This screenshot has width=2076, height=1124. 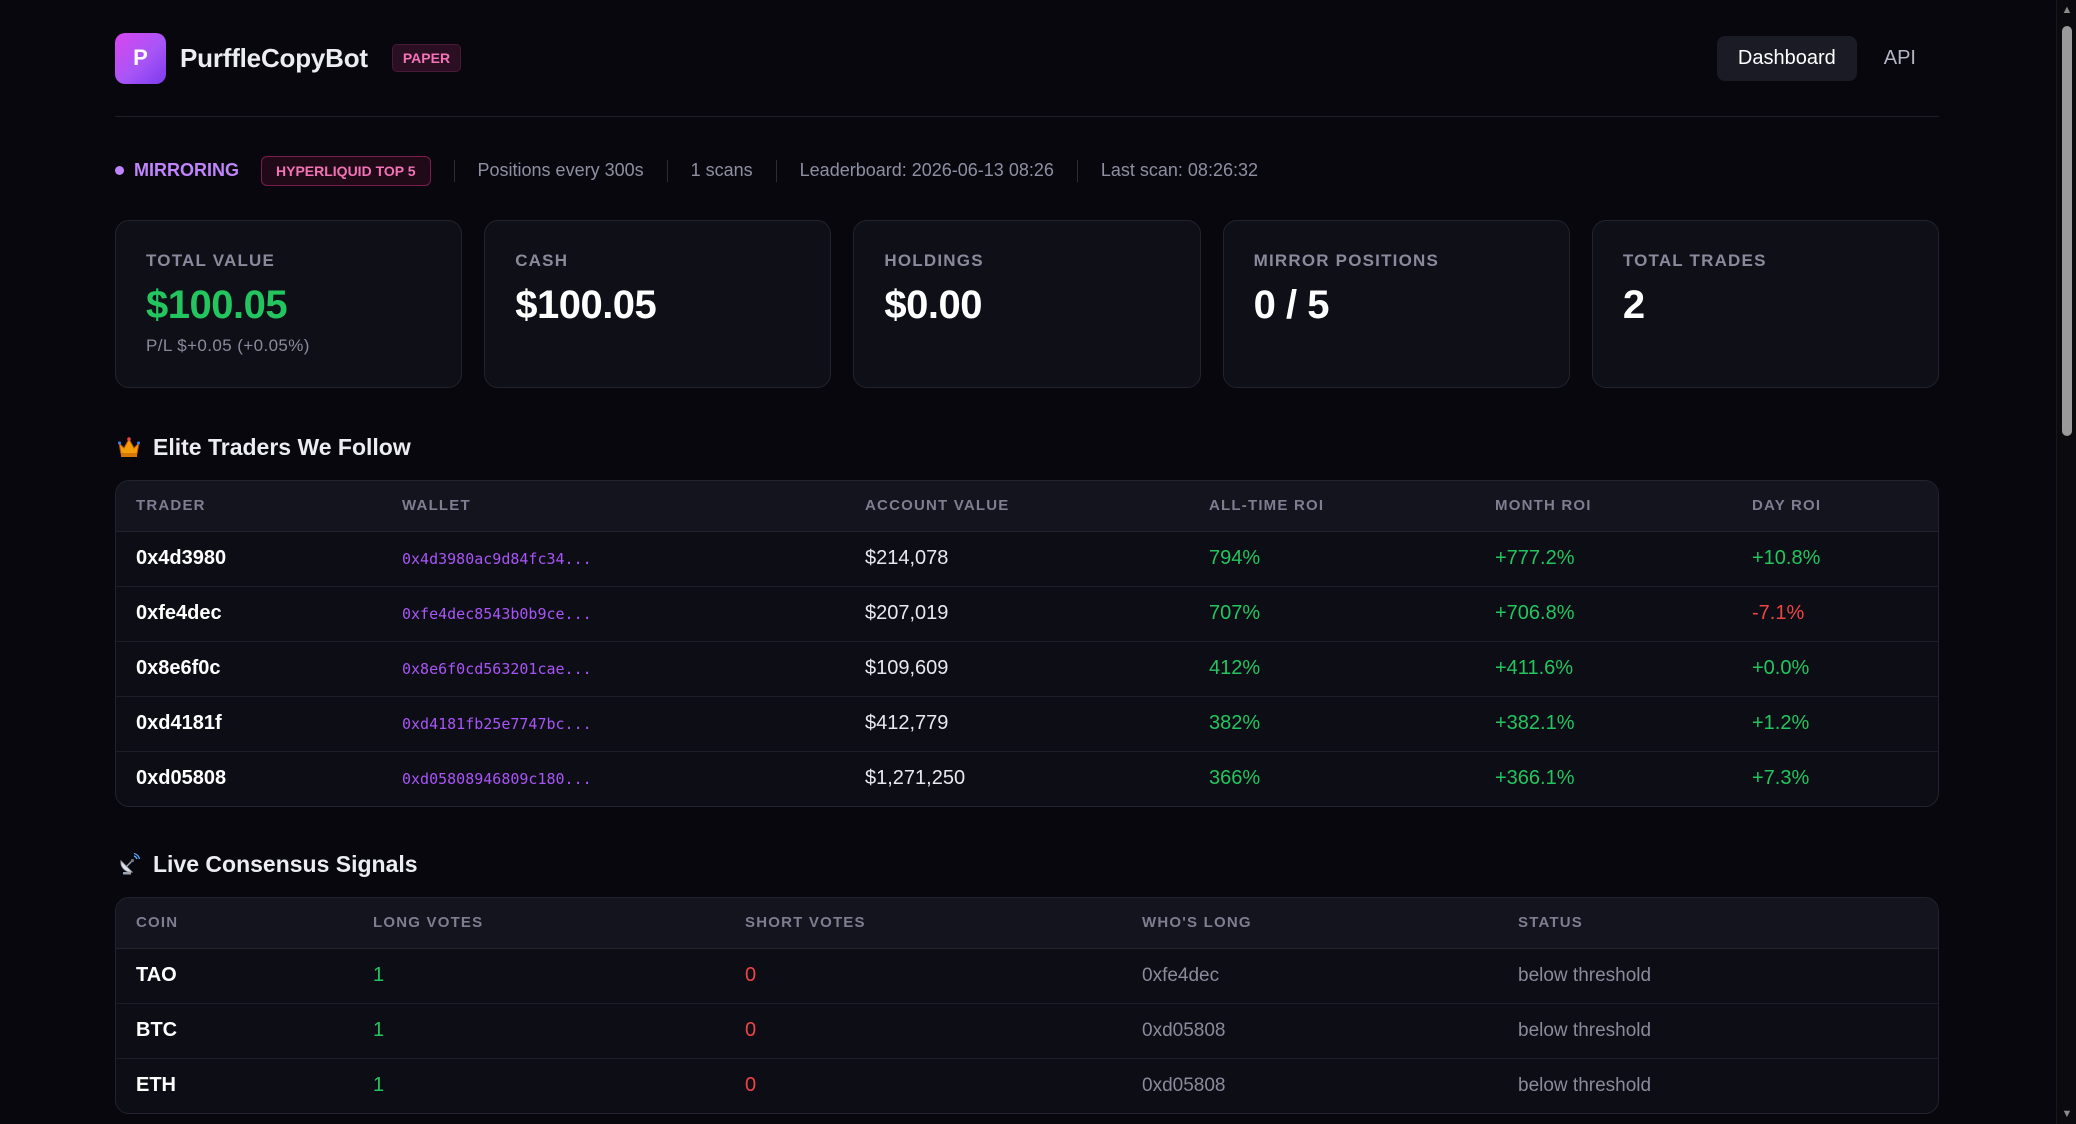 What do you see at coordinates (1718, 923) in the screenshot?
I see `col-status: STATUS` at bounding box center [1718, 923].